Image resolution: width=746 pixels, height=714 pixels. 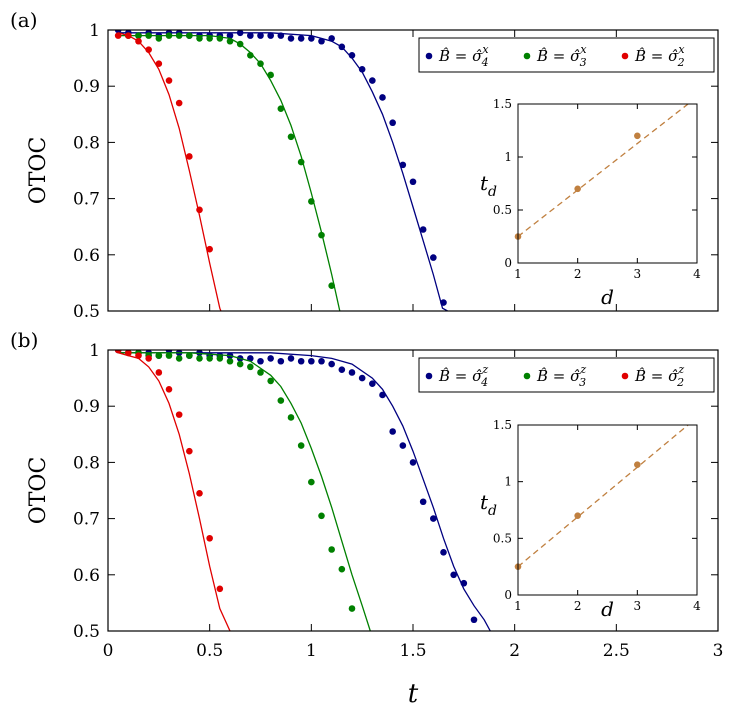 I want to click on legend-box, so click(x=566, y=375).